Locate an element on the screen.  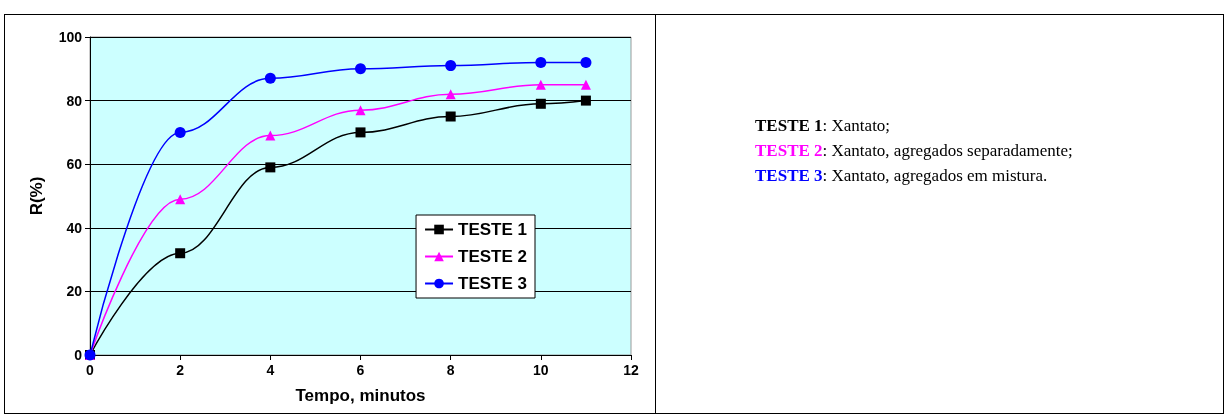
x-tick-label: 10 is located at coordinates (541, 370).